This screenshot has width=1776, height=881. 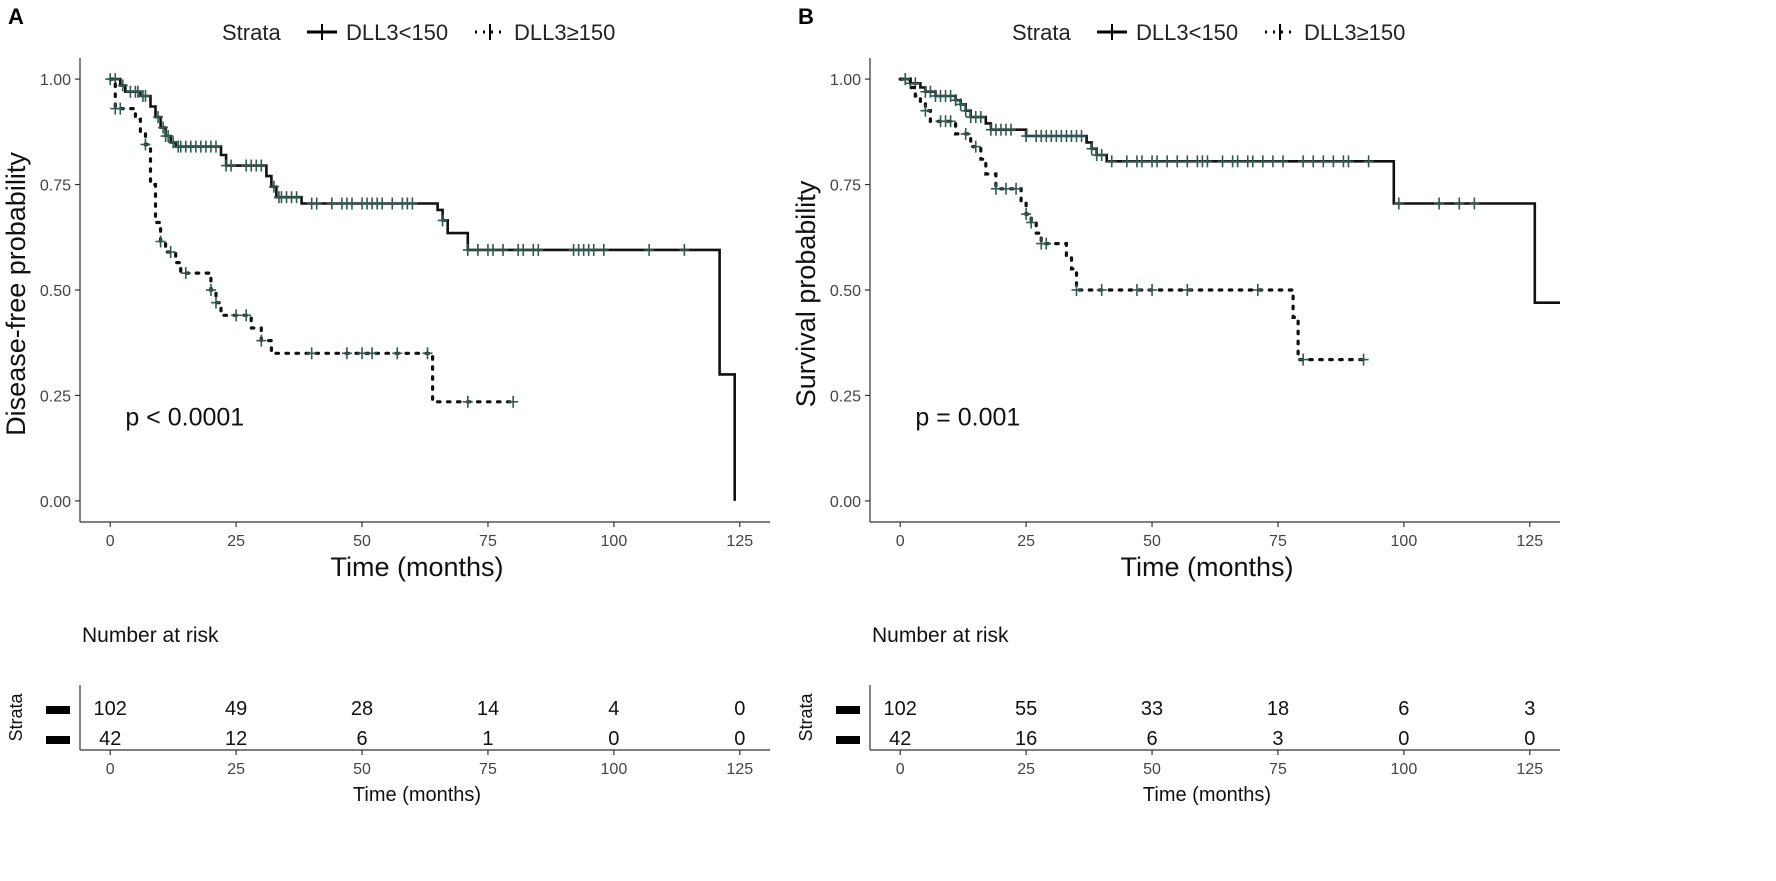 What do you see at coordinates (845, 291) in the screenshot?
I see `y-tick-label: 0.50` at bounding box center [845, 291].